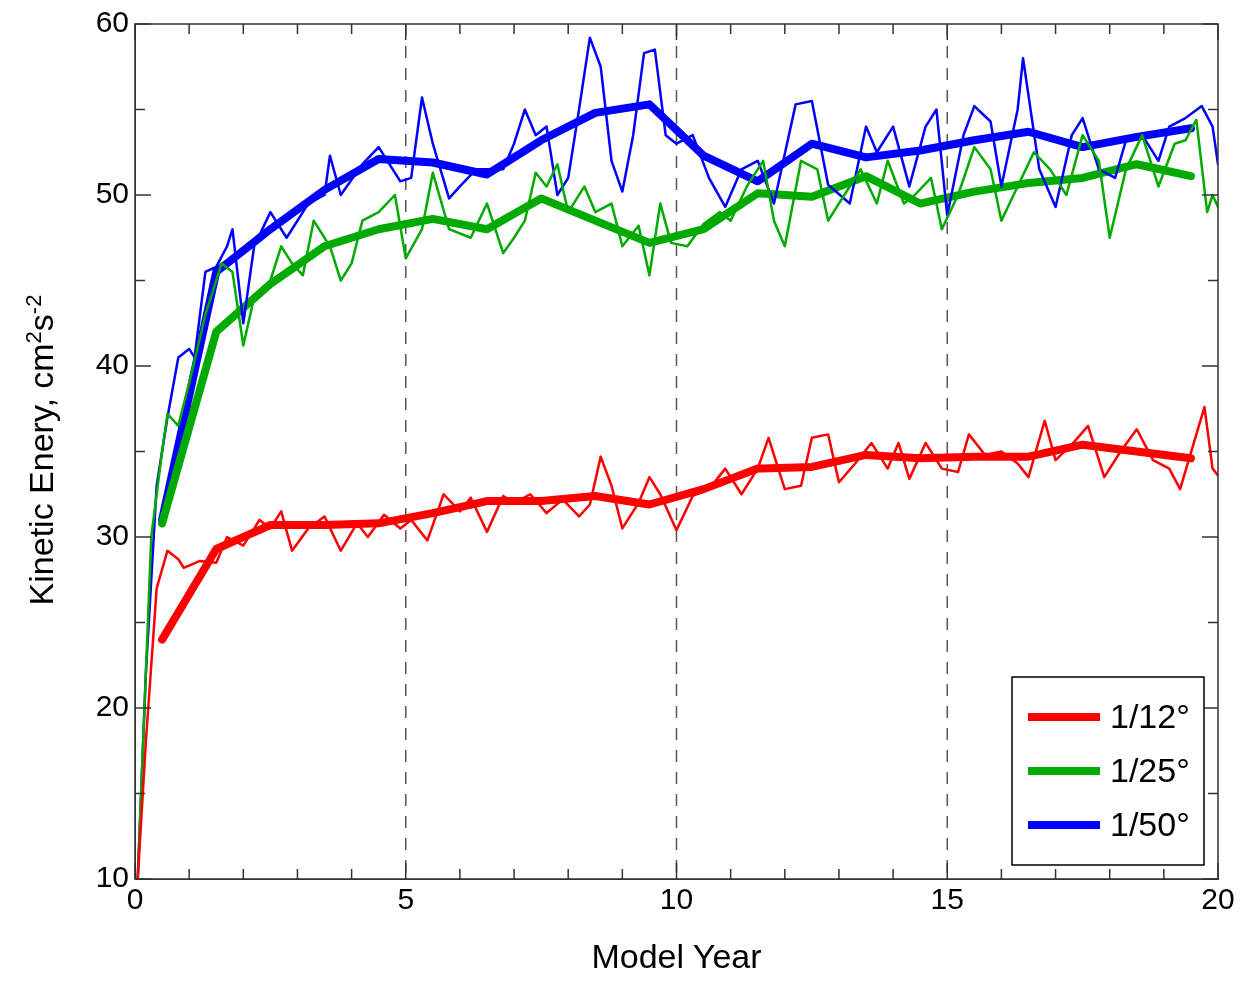  What do you see at coordinates (112, 22) in the screenshot?
I see `y-tick-label: 60` at bounding box center [112, 22].